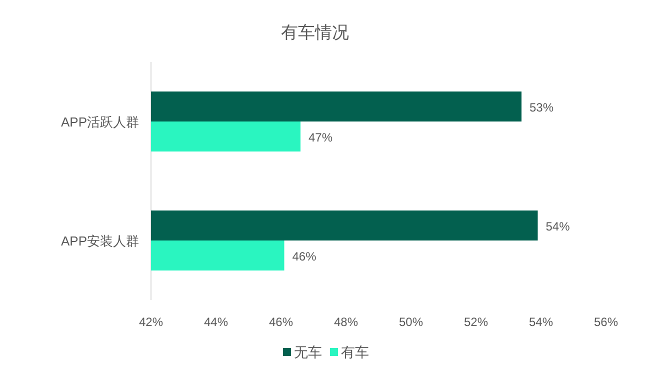  I want to click on data-label: 54%, so click(558, 227).